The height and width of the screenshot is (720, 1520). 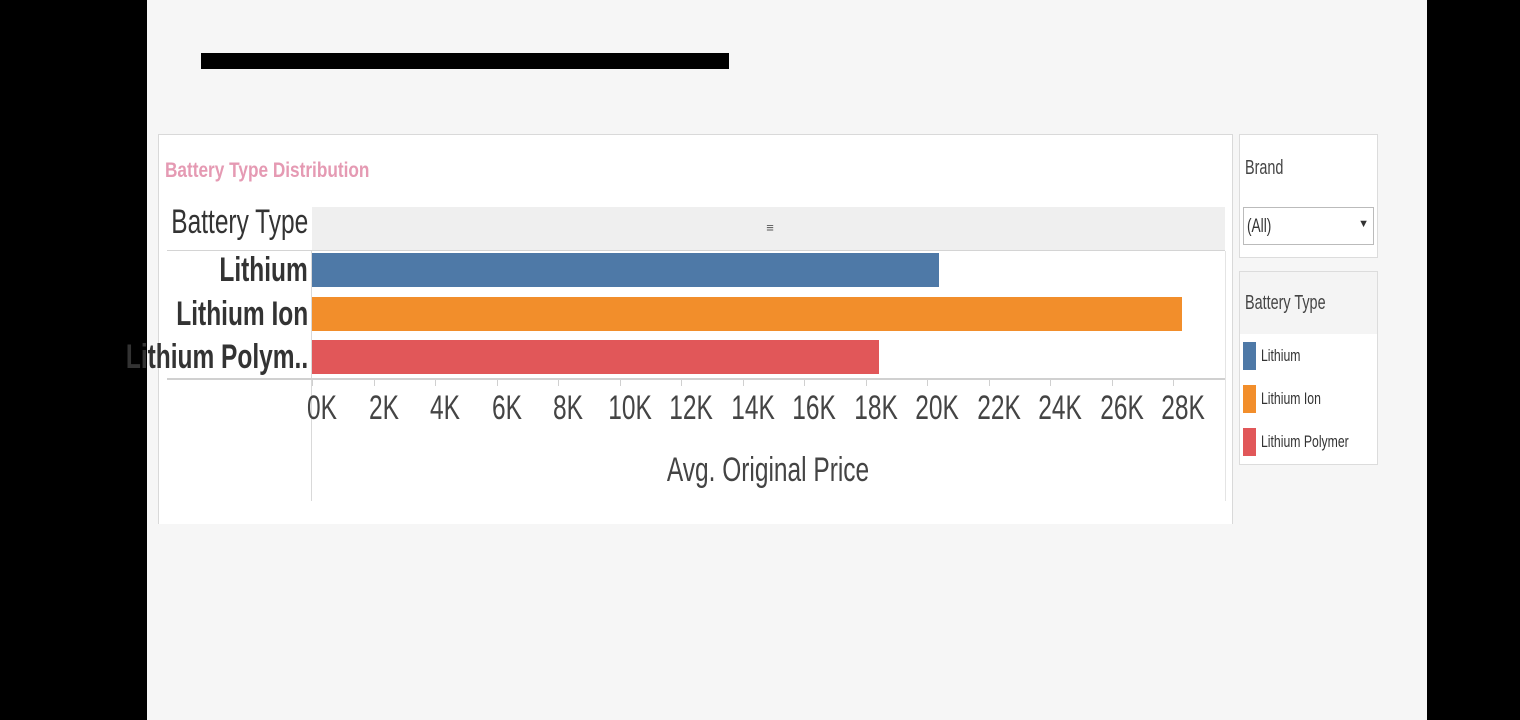 I want to click on redacted-title-bar, so click(x=465, y=61).